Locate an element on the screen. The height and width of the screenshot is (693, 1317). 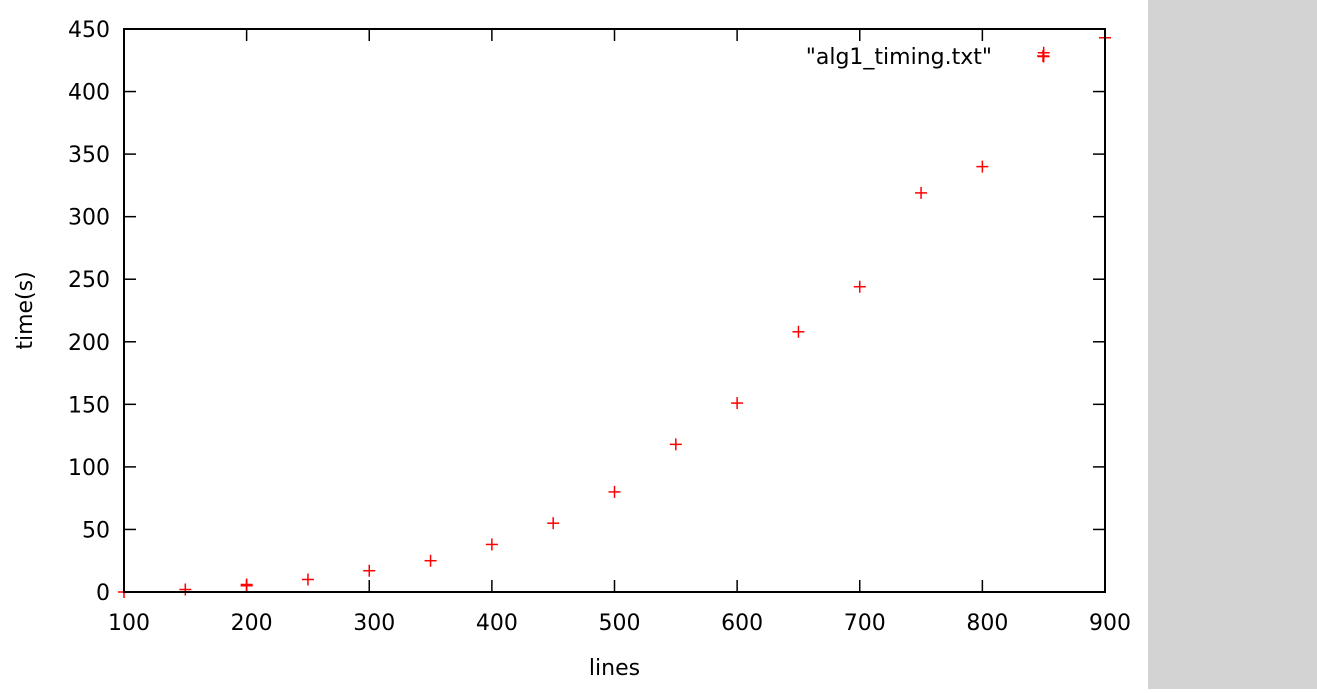
y-tick-label: 300 is located at coordinates (89, 218).